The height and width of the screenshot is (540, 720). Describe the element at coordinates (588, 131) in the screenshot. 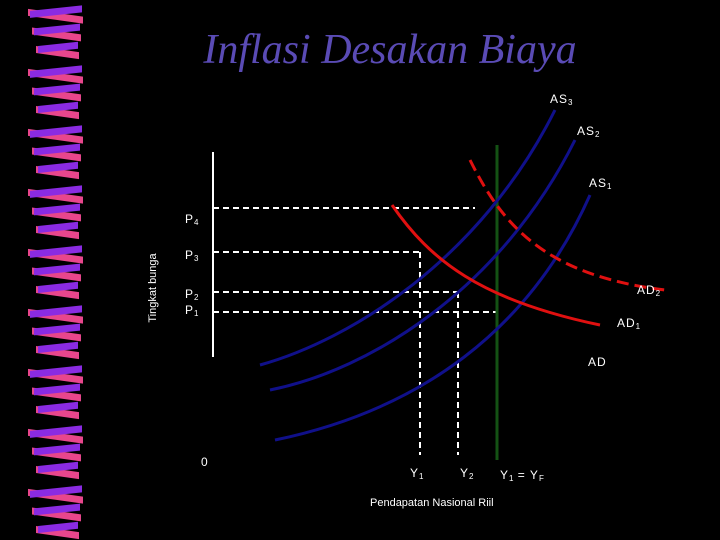

I see `as2-label: AS2` at that location.